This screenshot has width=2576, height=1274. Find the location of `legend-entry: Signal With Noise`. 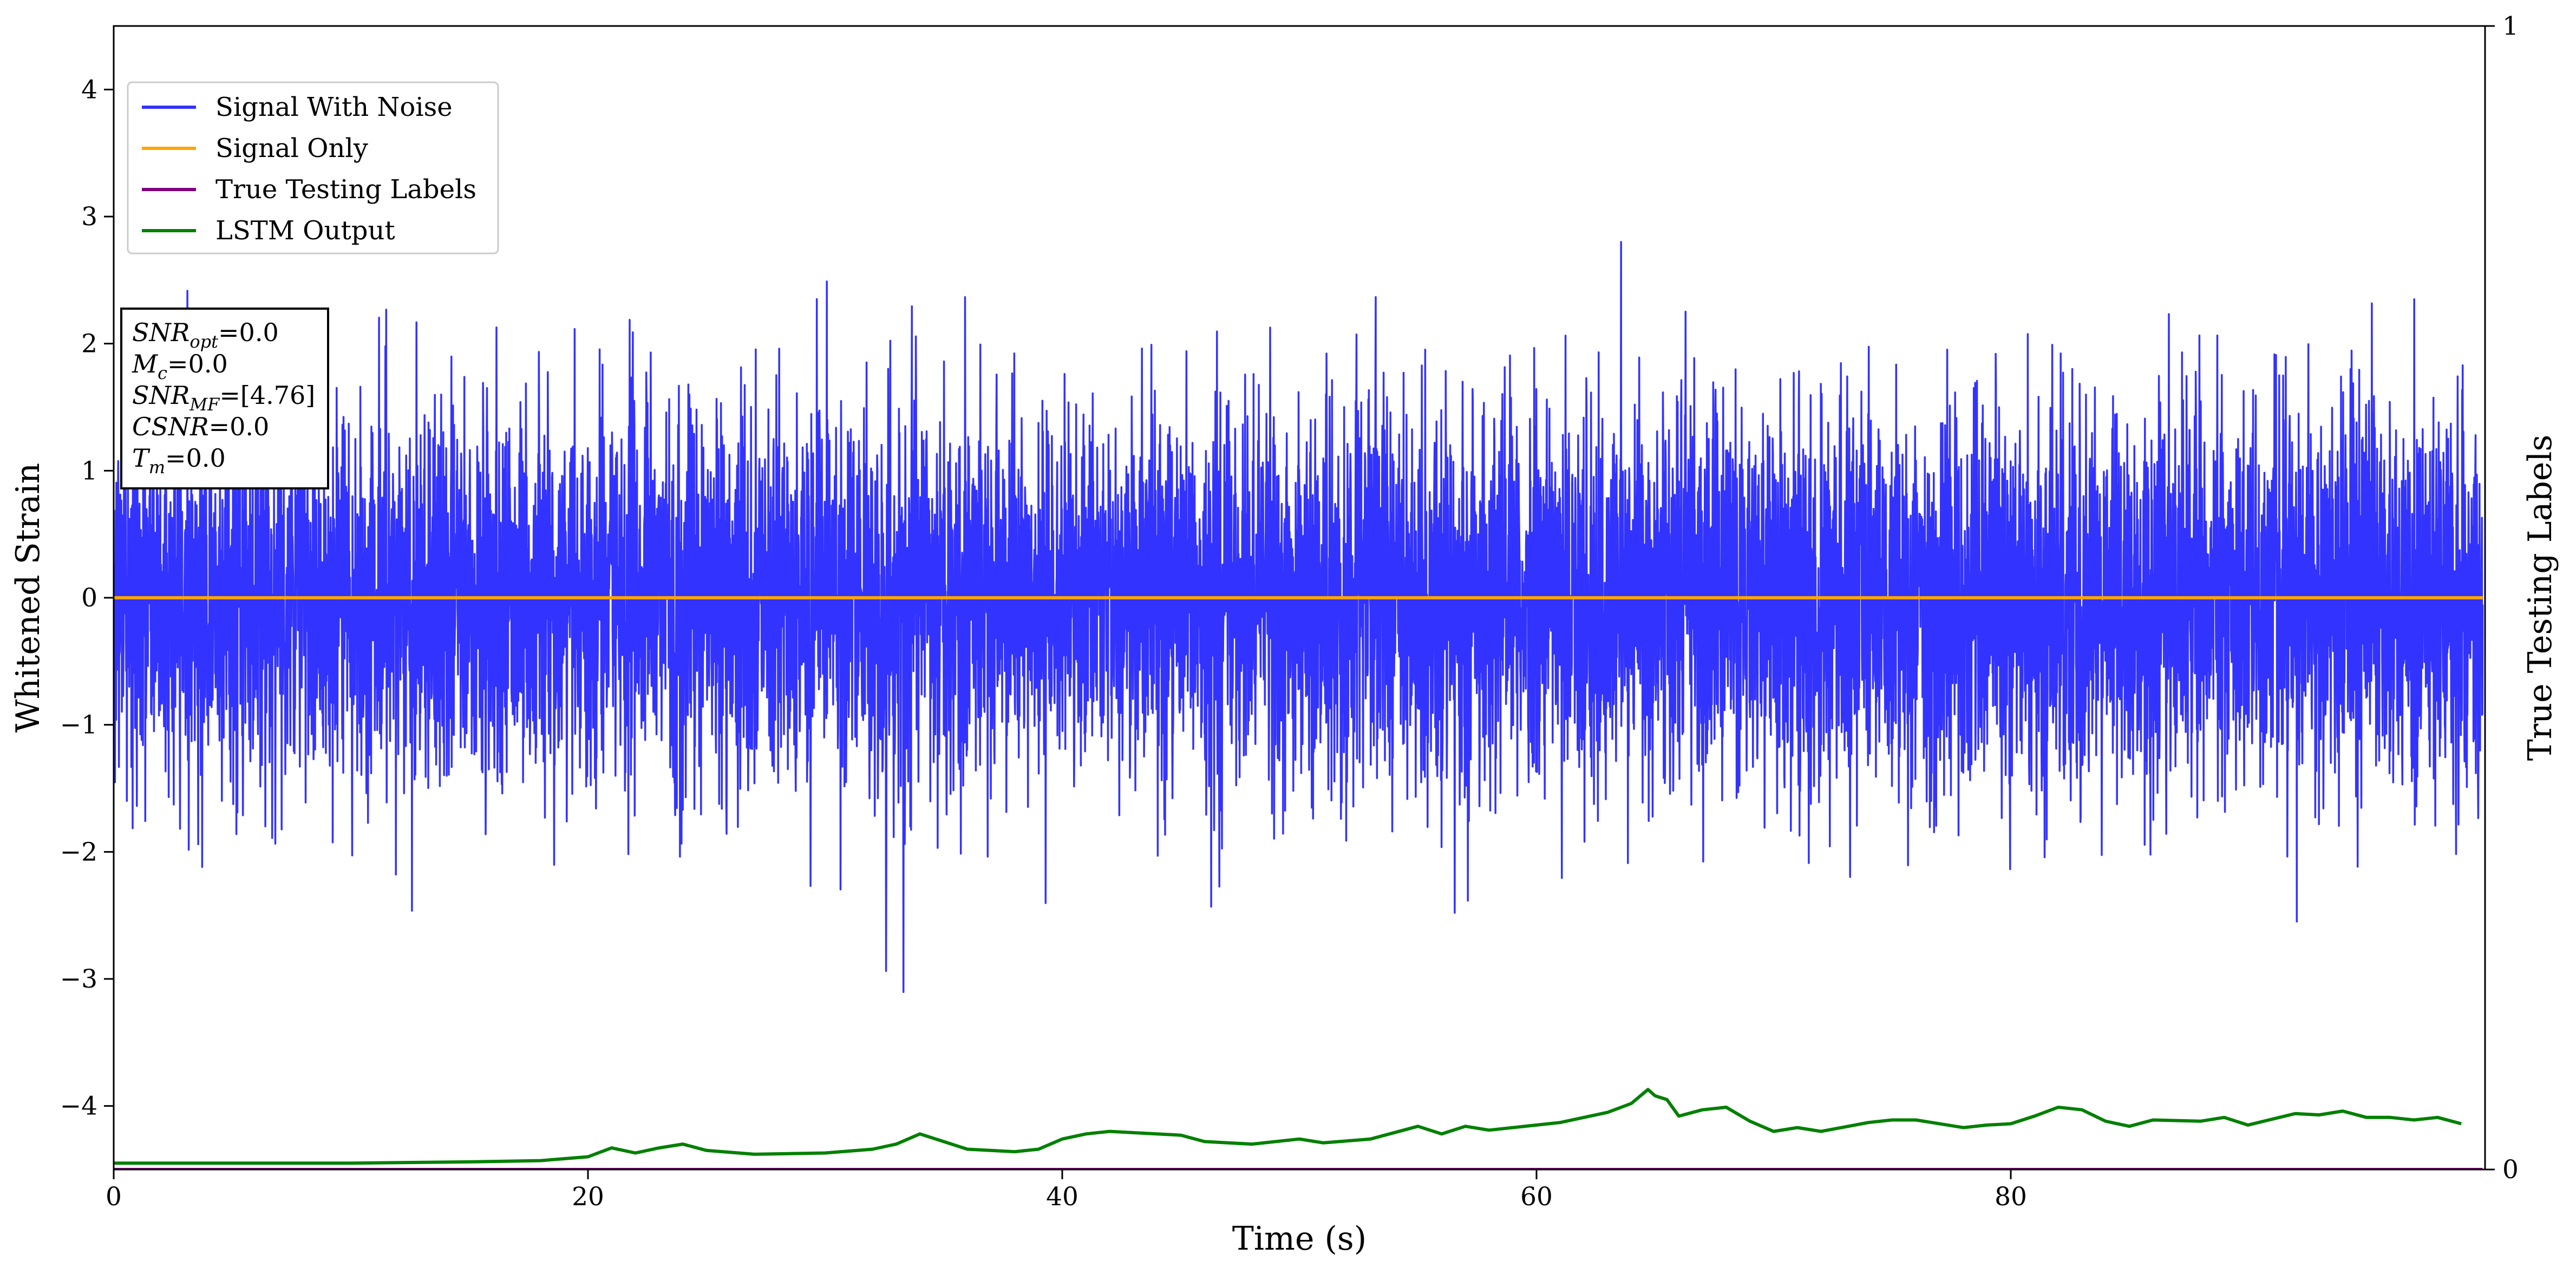

legend-entry: Signal With Noise is located at coordinates (334, 107).